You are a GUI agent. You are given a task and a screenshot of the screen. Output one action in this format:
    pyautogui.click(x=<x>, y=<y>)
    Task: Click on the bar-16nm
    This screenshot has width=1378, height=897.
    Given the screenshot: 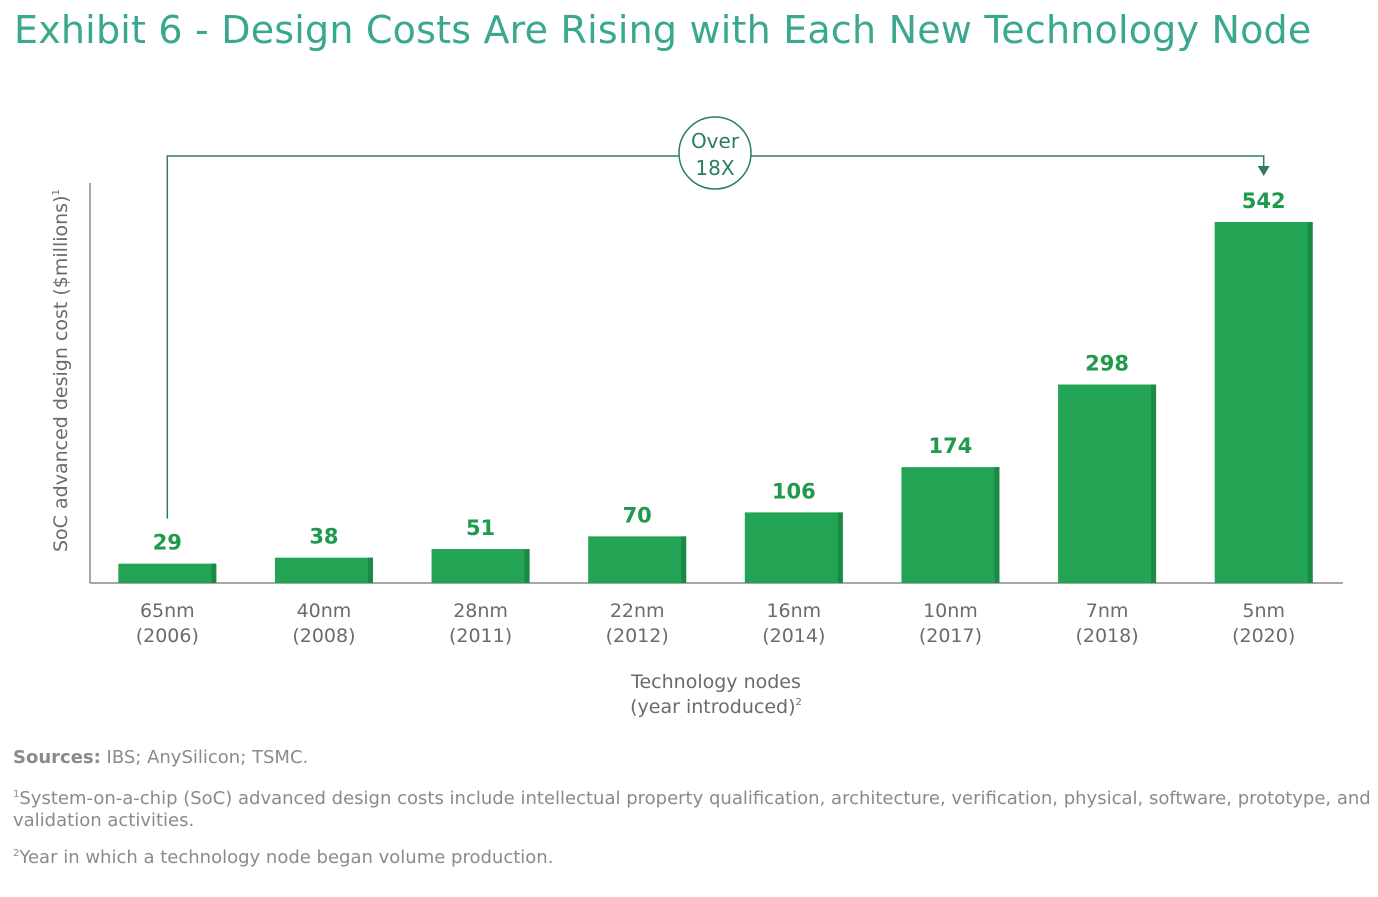 What is the action you would take?
    pyautogui.click(x=793, y=547)
    